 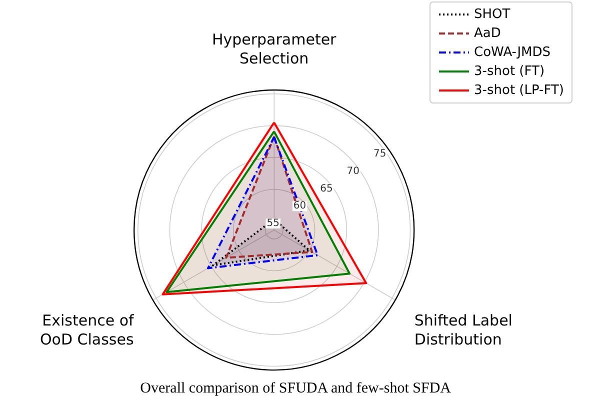 I want to click on y-tick-label: 55, so click(x=273, y=224).